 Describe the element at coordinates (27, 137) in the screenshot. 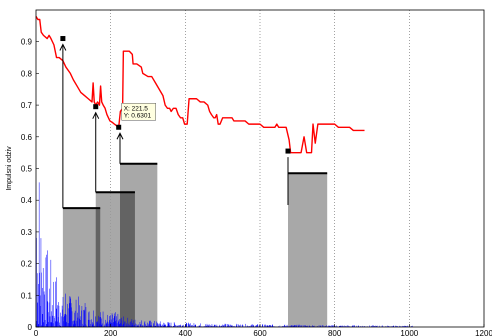

I see `y-tick-label-6: 0.6` at that location.